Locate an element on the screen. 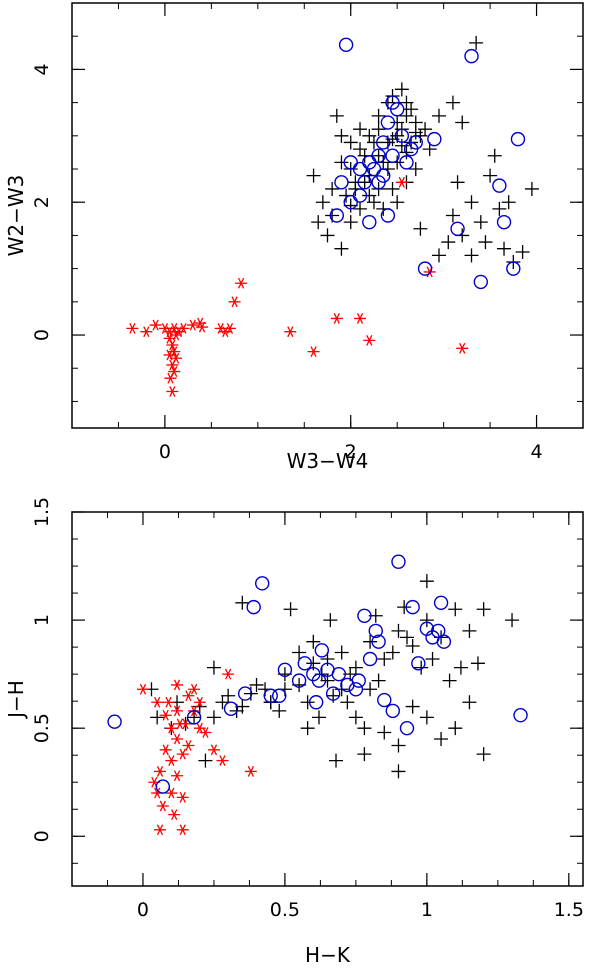 The image size is (600, 969). y-tick-label: 0.5 is located at coordinates (42, 728).